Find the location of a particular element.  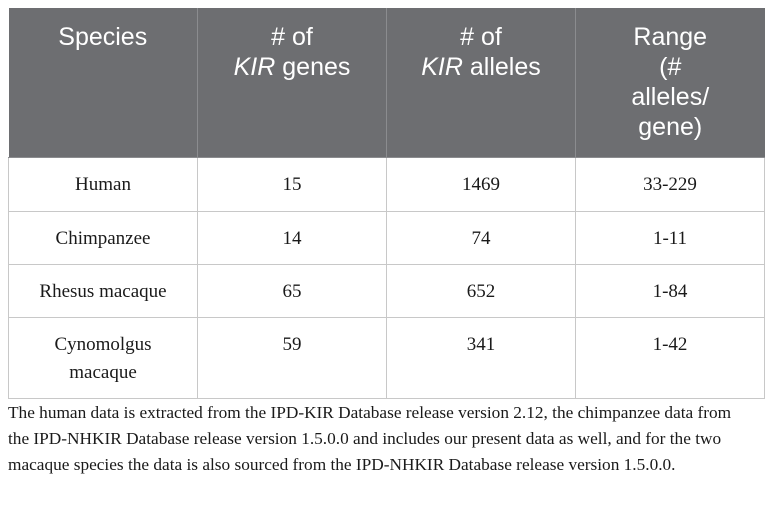

header-range-line3: alleles/ is located at coordinates (670, 97).